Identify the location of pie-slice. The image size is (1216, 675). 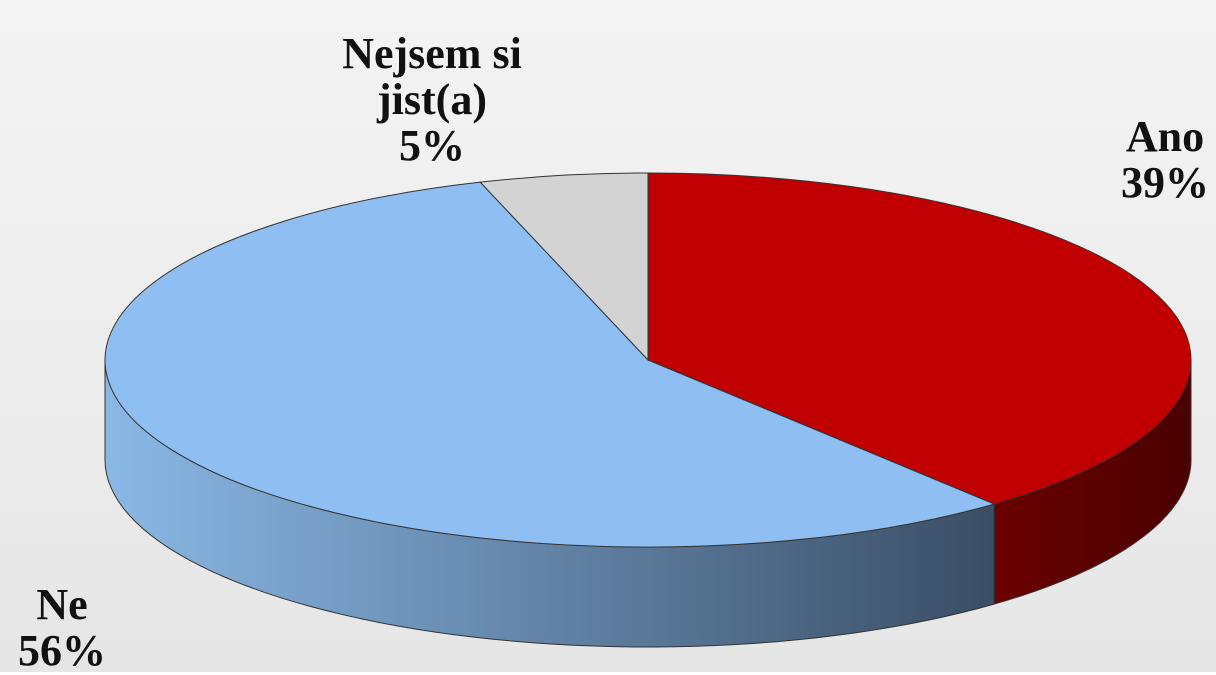
(564, 267).